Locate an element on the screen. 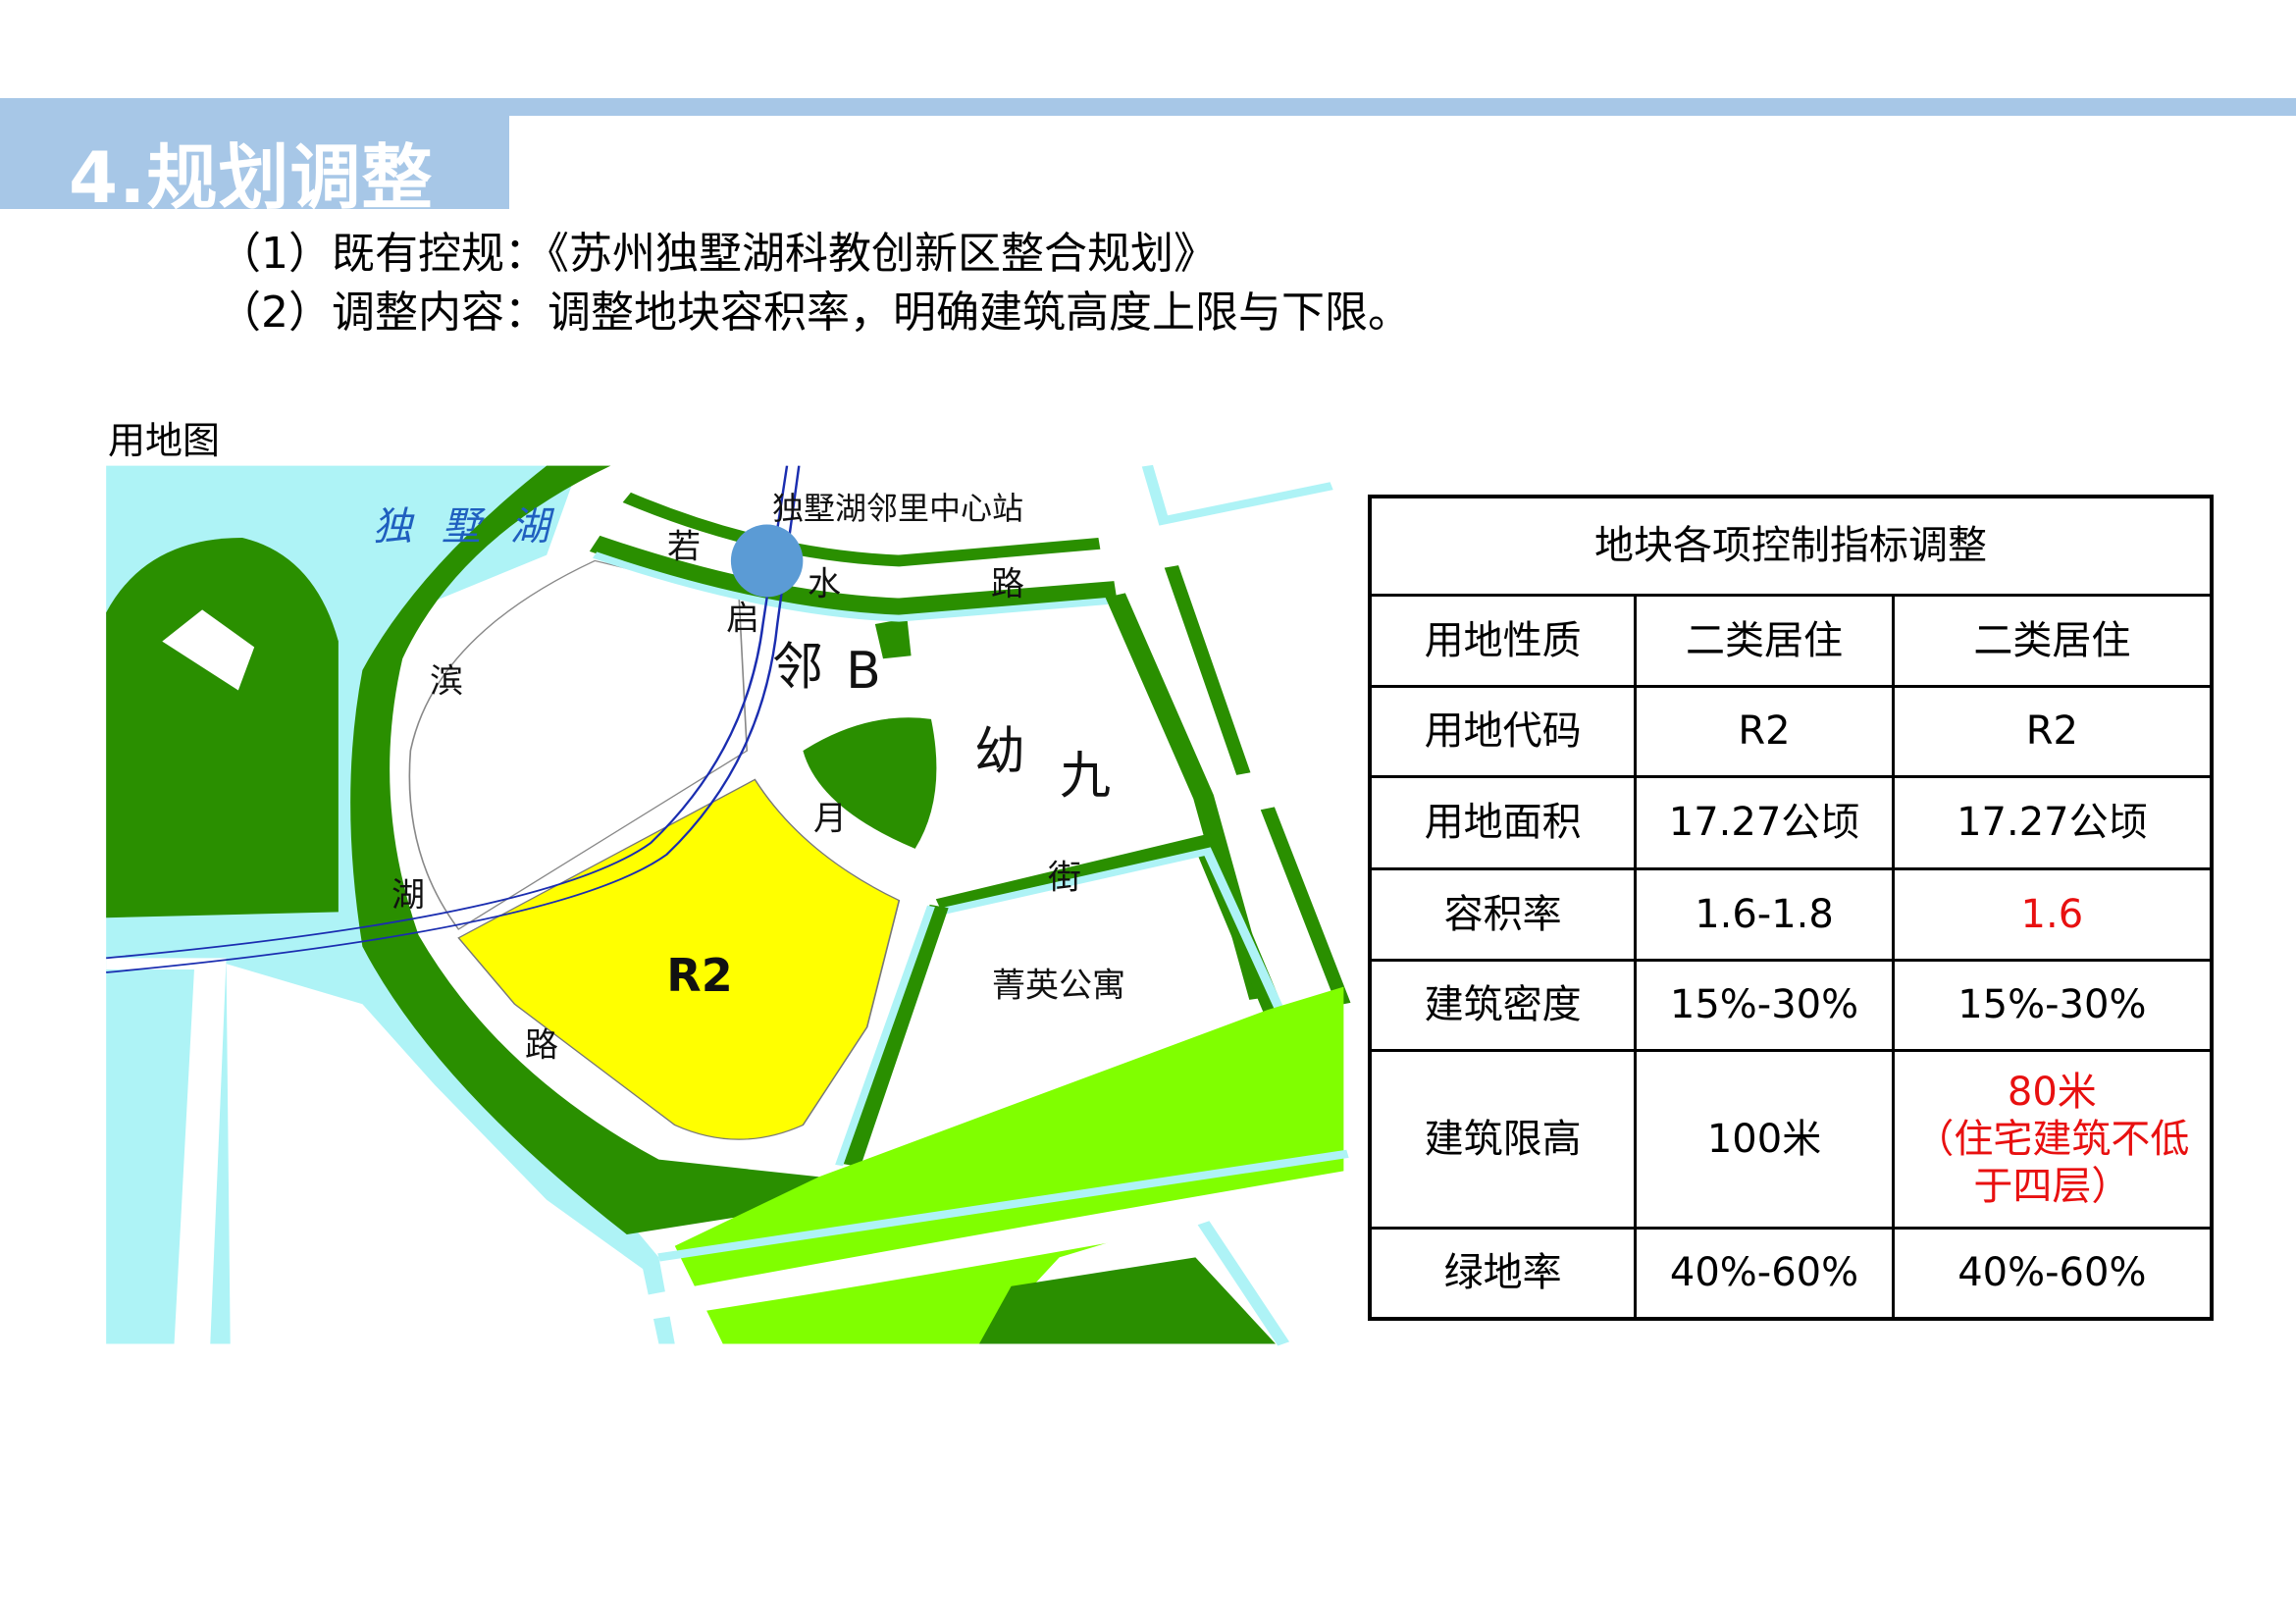  after-value: 80米 （住宅建筑不低于四层） is located at coordinates (2052, 1139).